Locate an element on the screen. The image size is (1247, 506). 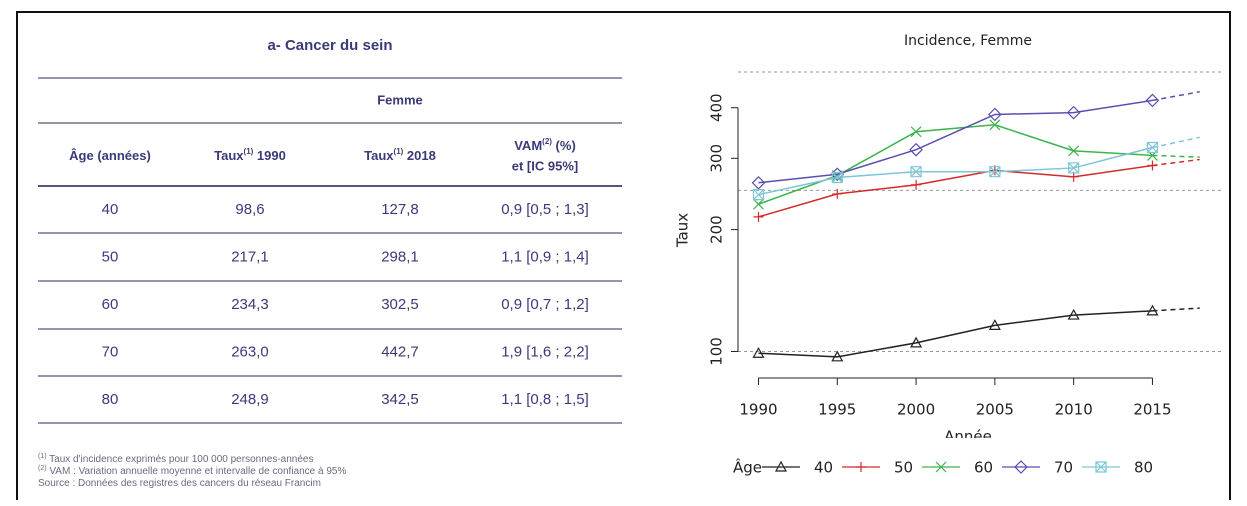
group-header: Femme is located at coordinates (400, 99).